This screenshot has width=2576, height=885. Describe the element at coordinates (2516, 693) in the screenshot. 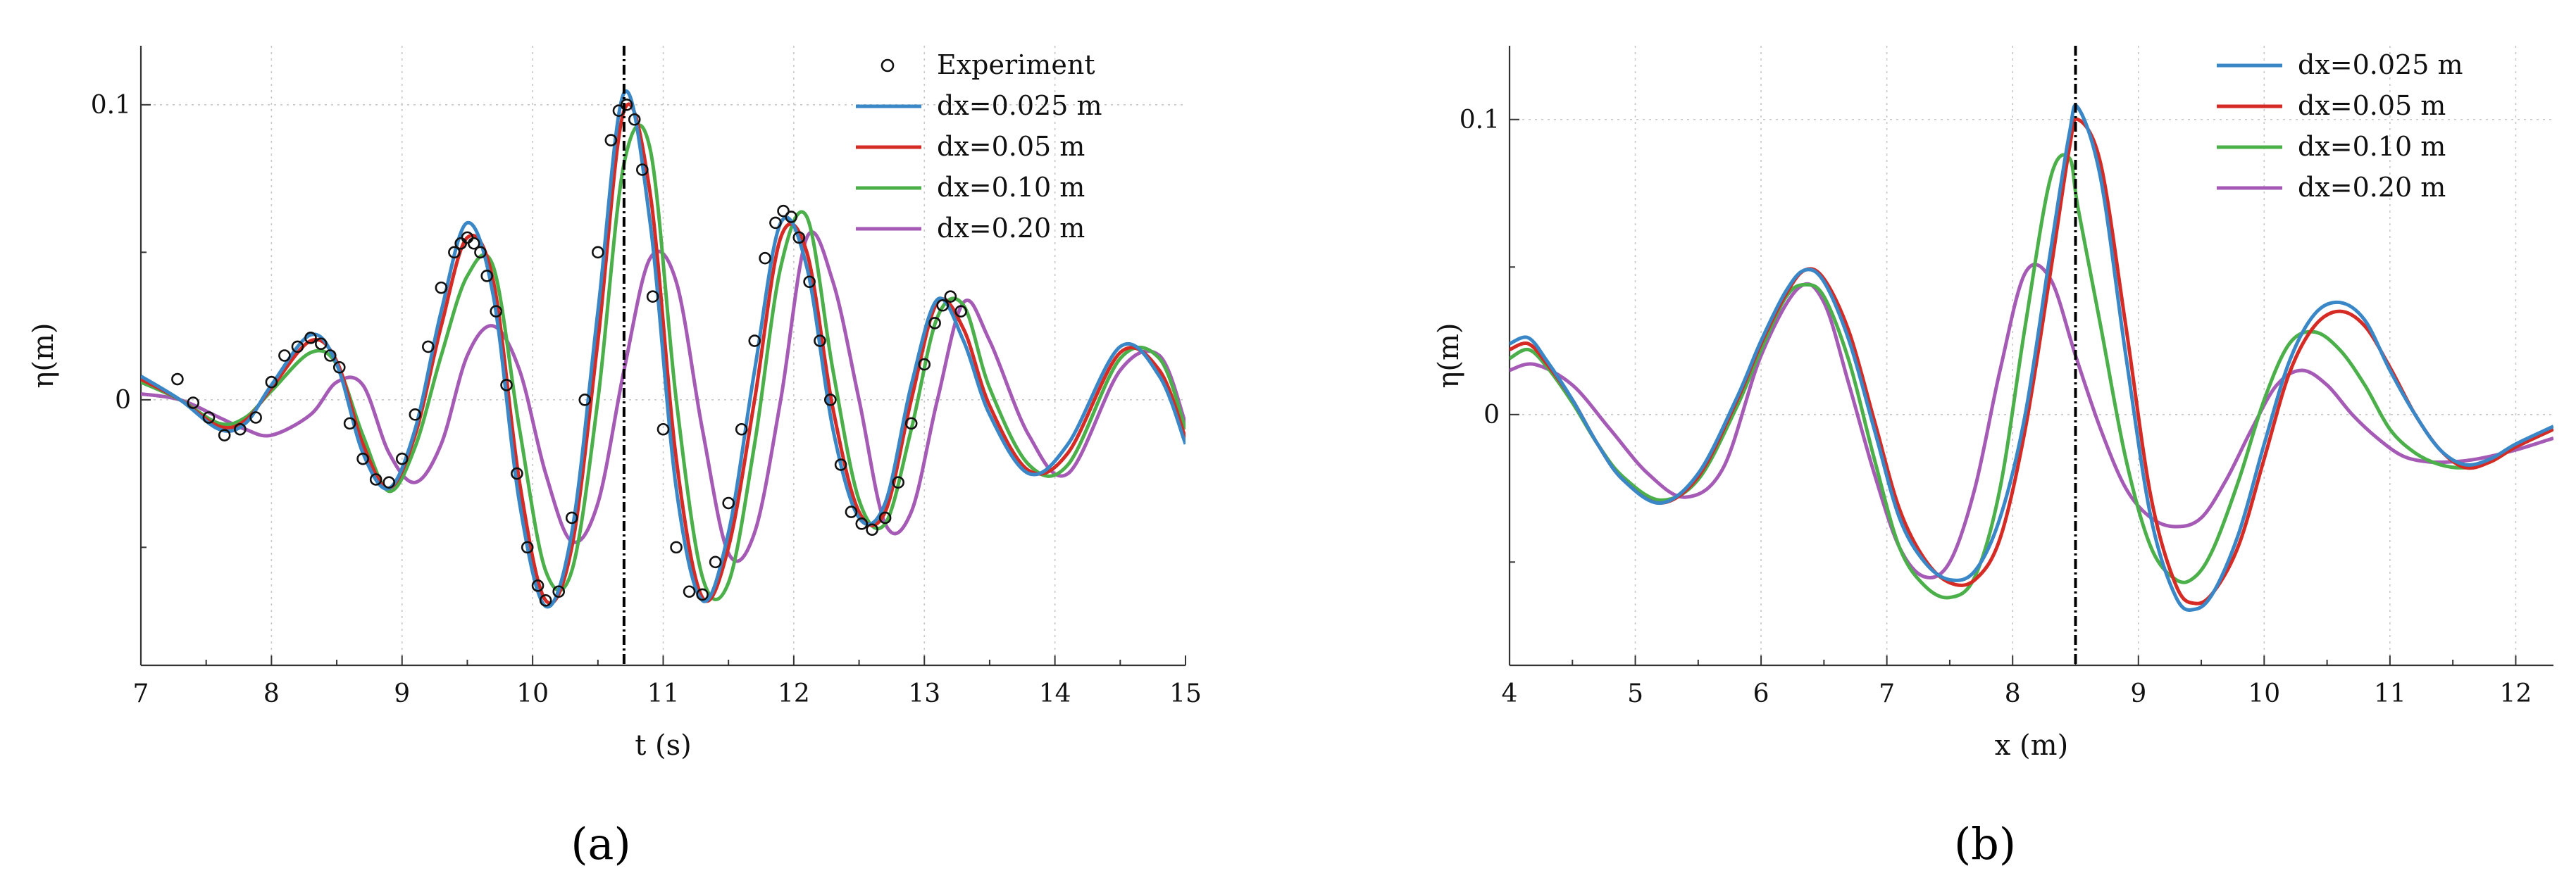

I see `panel-b-xtick-label-8: 12` at that location.